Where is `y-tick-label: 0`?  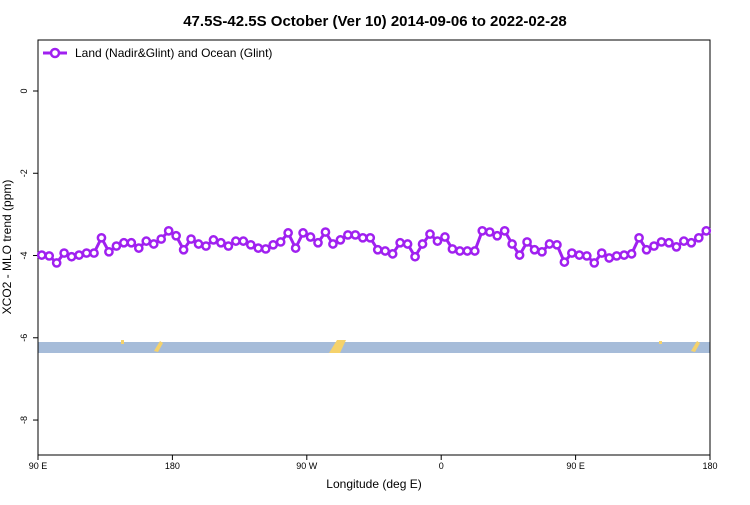 y-tick-label: 0 is located at coordinates (24, 90).